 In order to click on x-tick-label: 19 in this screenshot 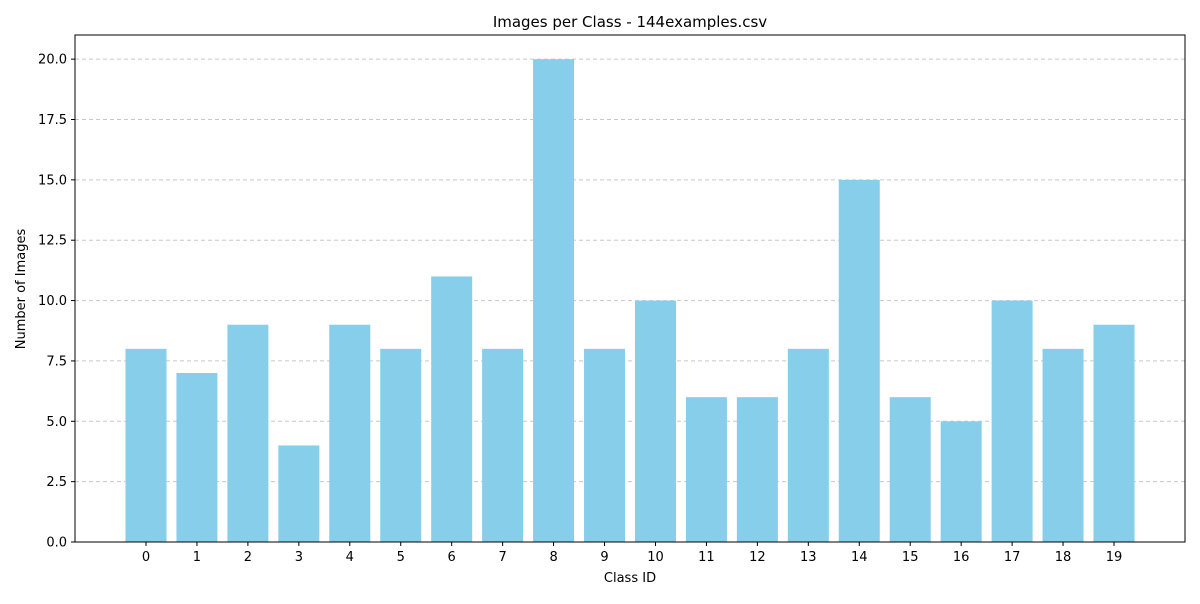, I will do `click(1114, 557)`.